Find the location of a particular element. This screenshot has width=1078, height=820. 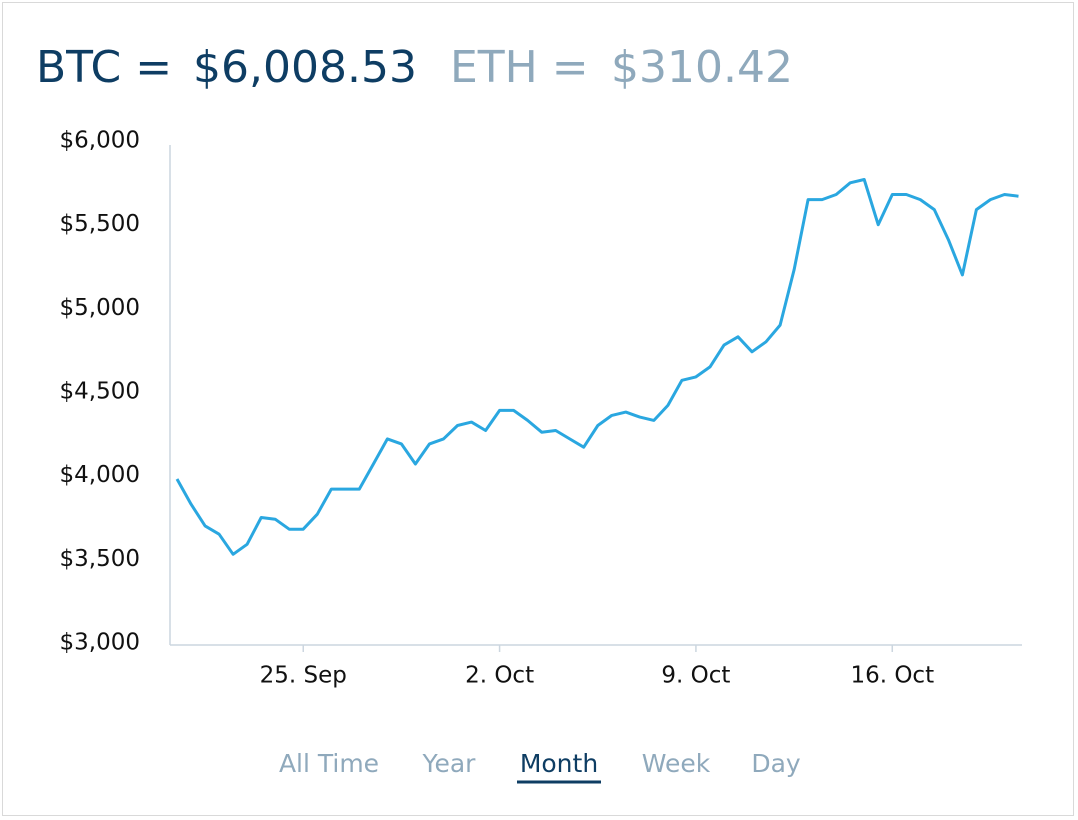

y-tick-label: $3,500 is located at coordinates (100, 559).